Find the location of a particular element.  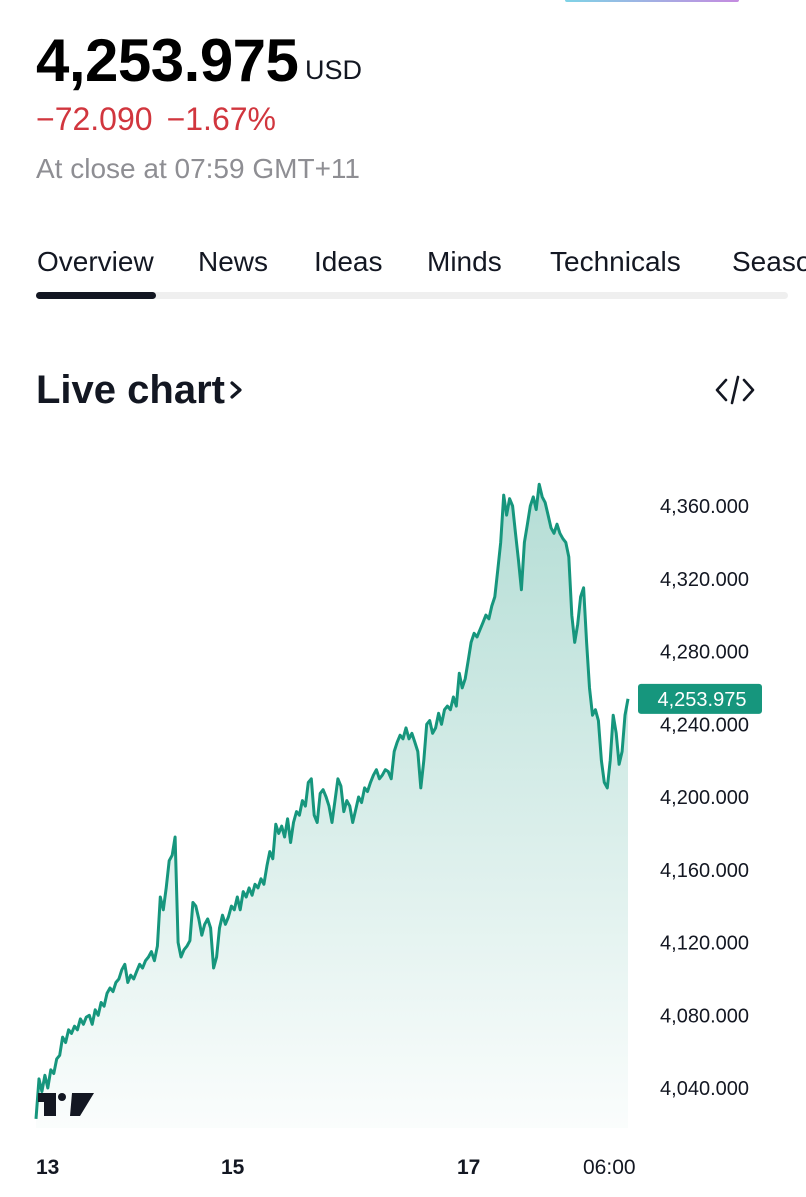

tab-ideas: Ideas is located at coordinates (348, 261).